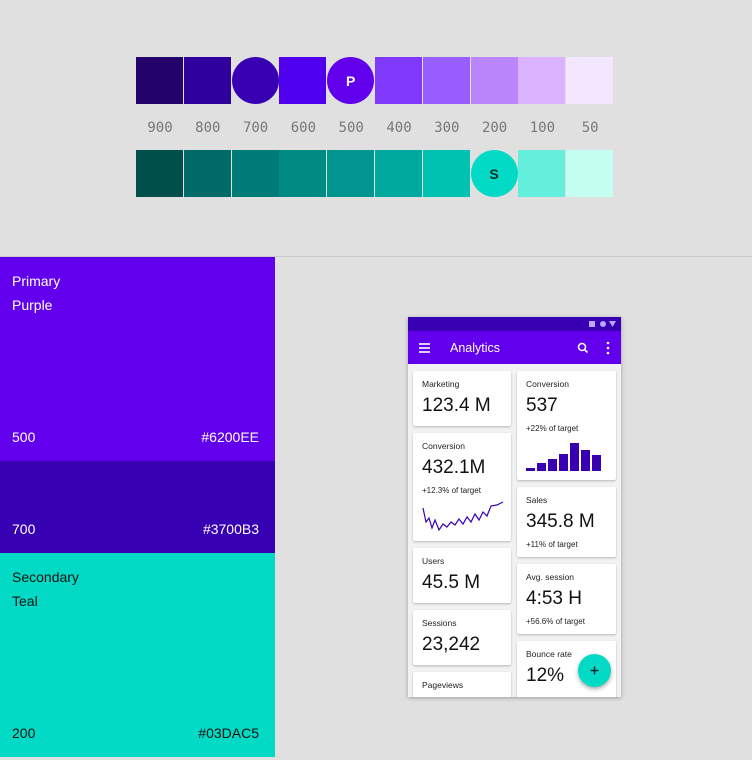 The height and width of the screenshot is (760, 752). Describe the element at coordinates (228, 733) in the screenshot. I see `panel-hex: #03DAC5` at that location.